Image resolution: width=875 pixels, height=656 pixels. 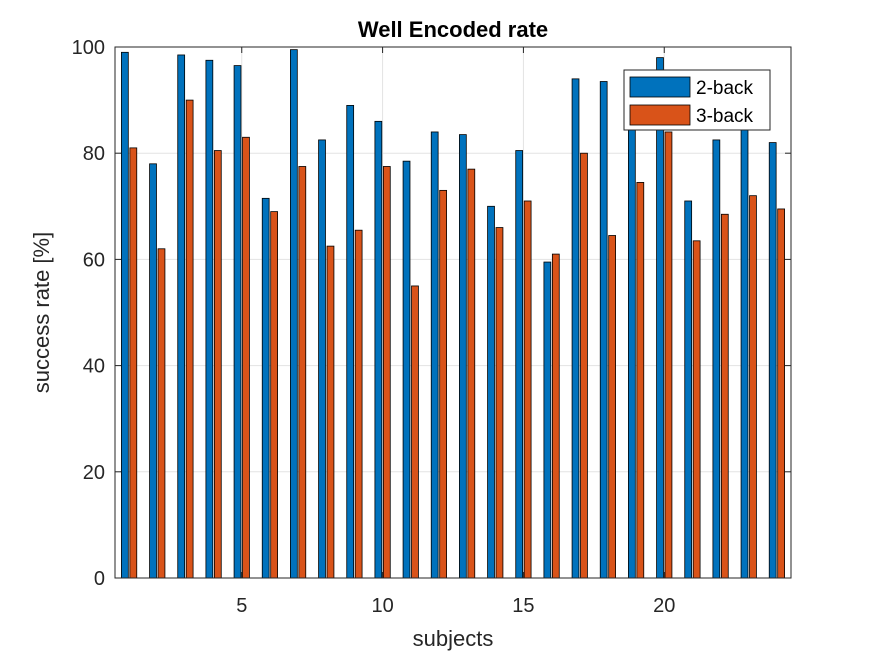 What do you see at coordinates (523, 606) in the screenshot?
I see `x-tick-label: 15` at bounding box center [523, 606].